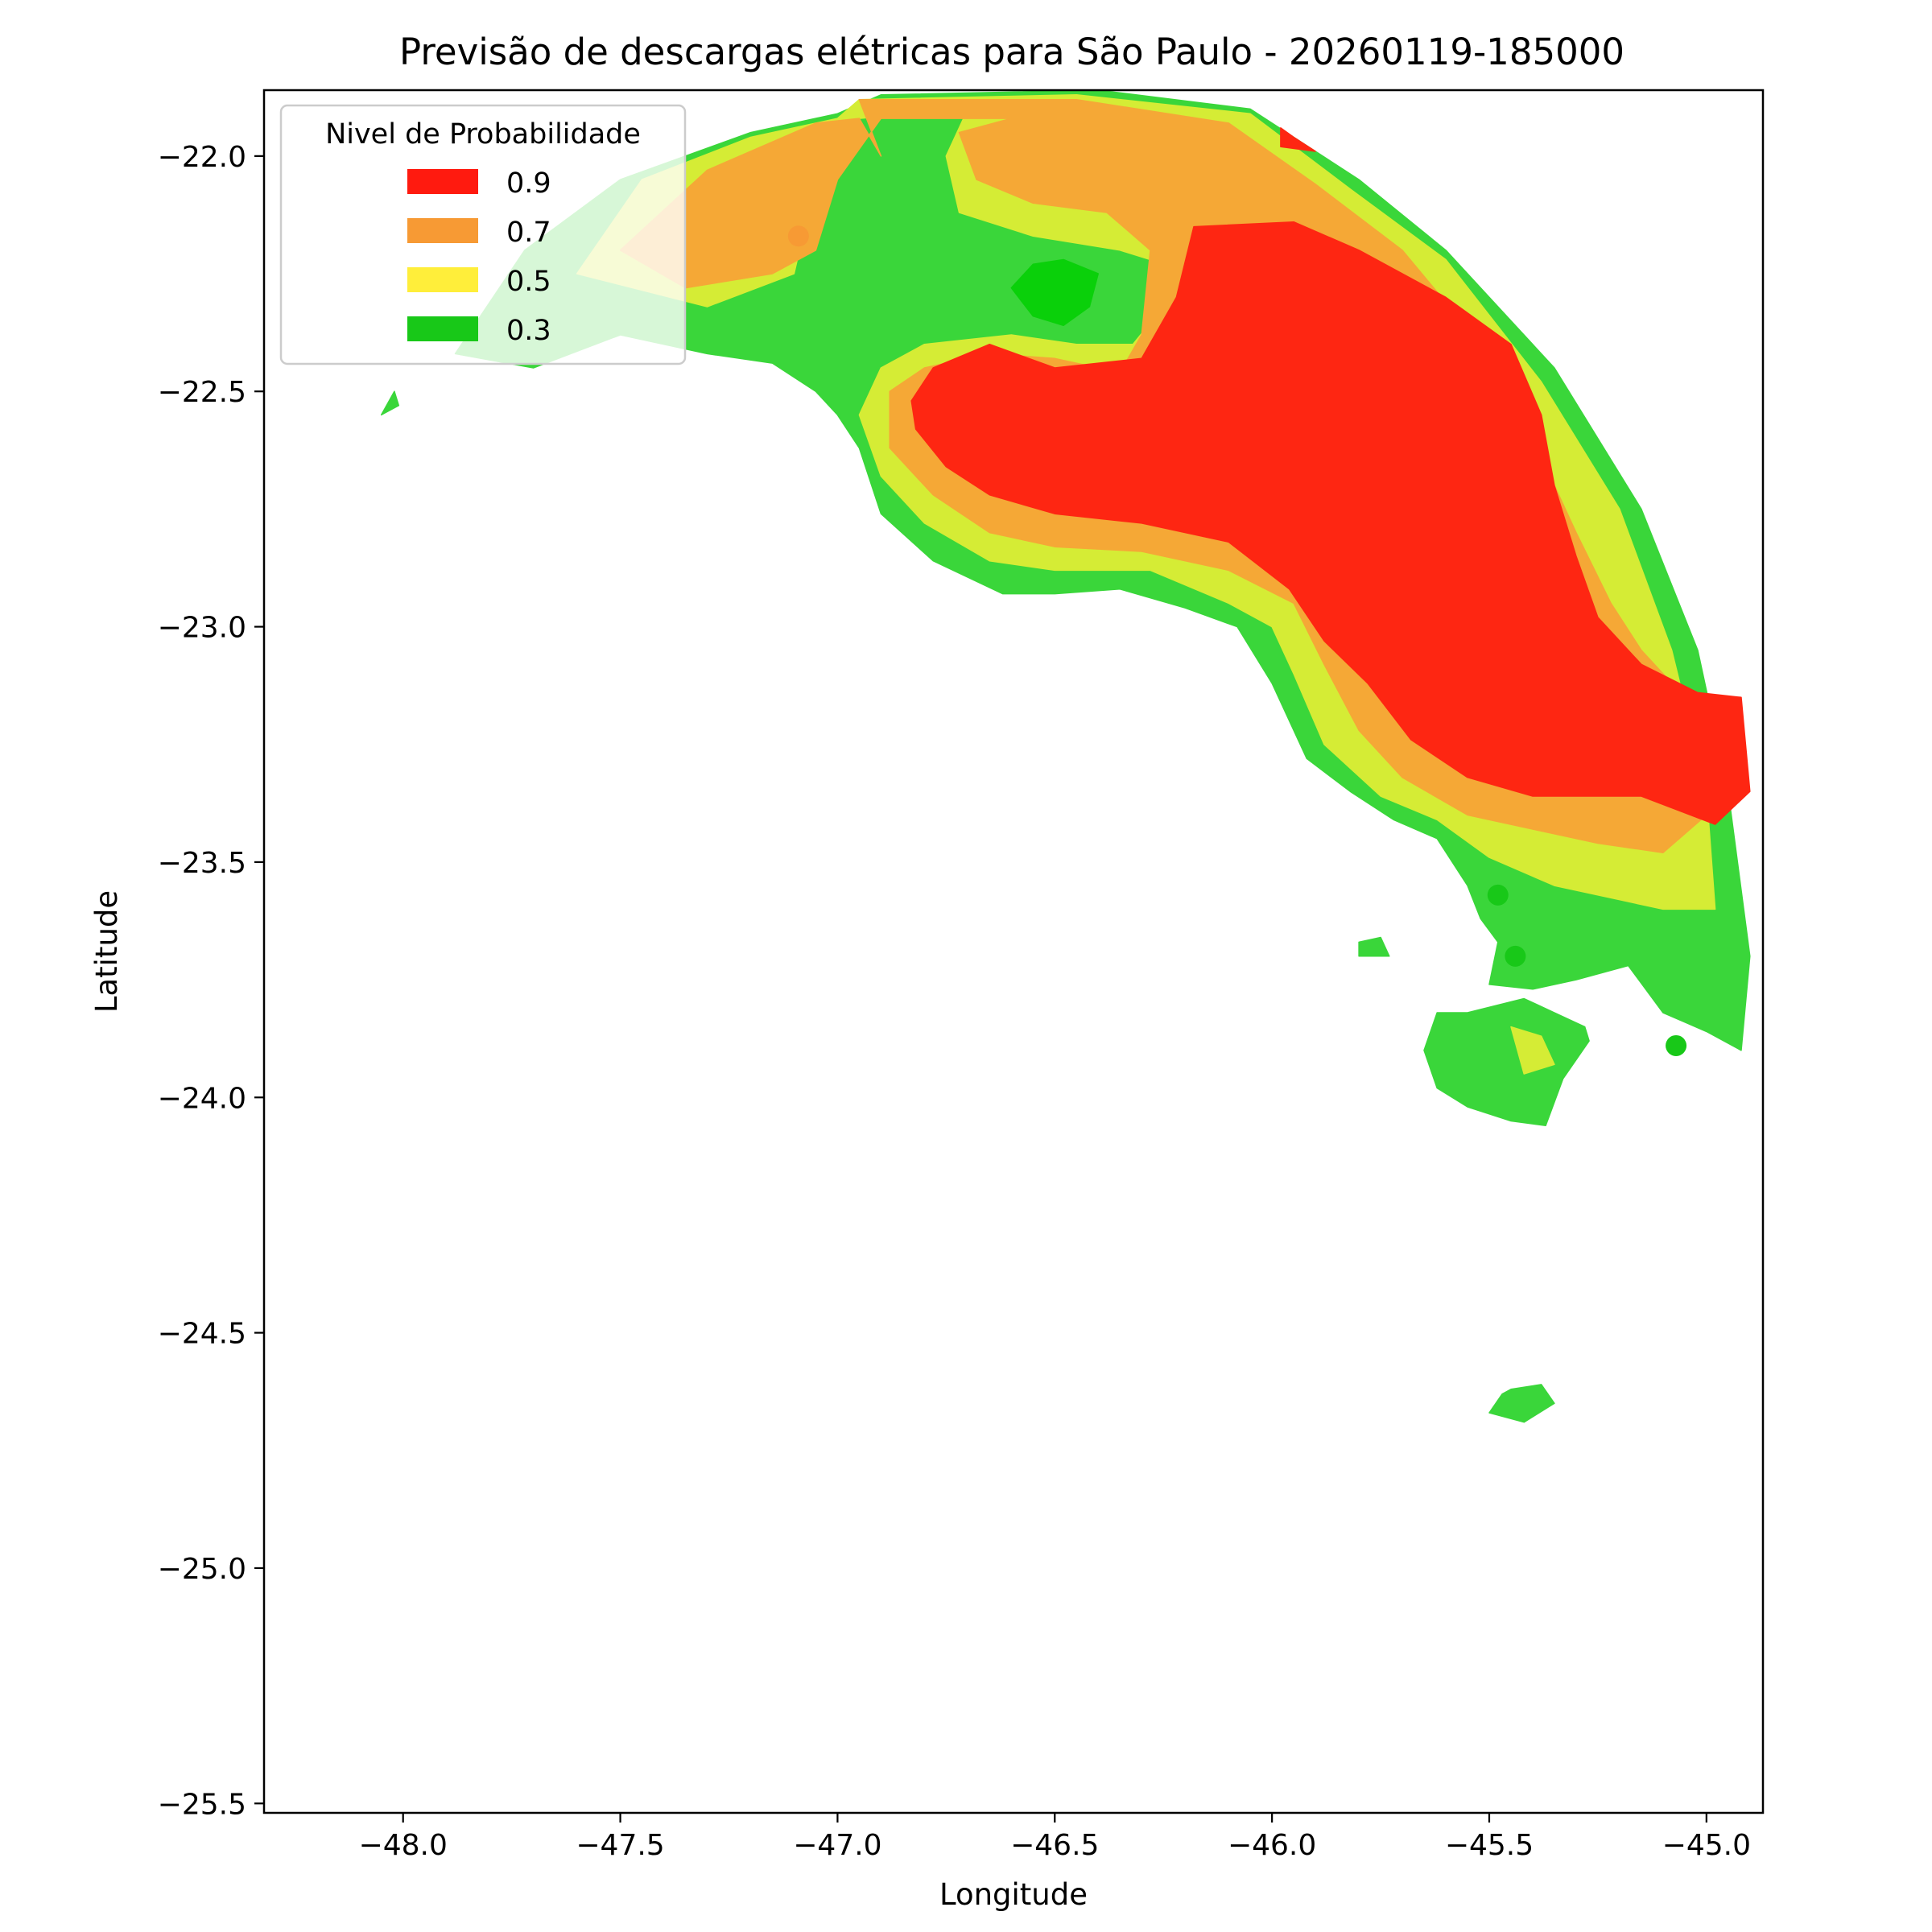 This screenshot has width=1932, height=1932. I want to click on x-tick-label-3: −46.5, so click(1054, 1846).